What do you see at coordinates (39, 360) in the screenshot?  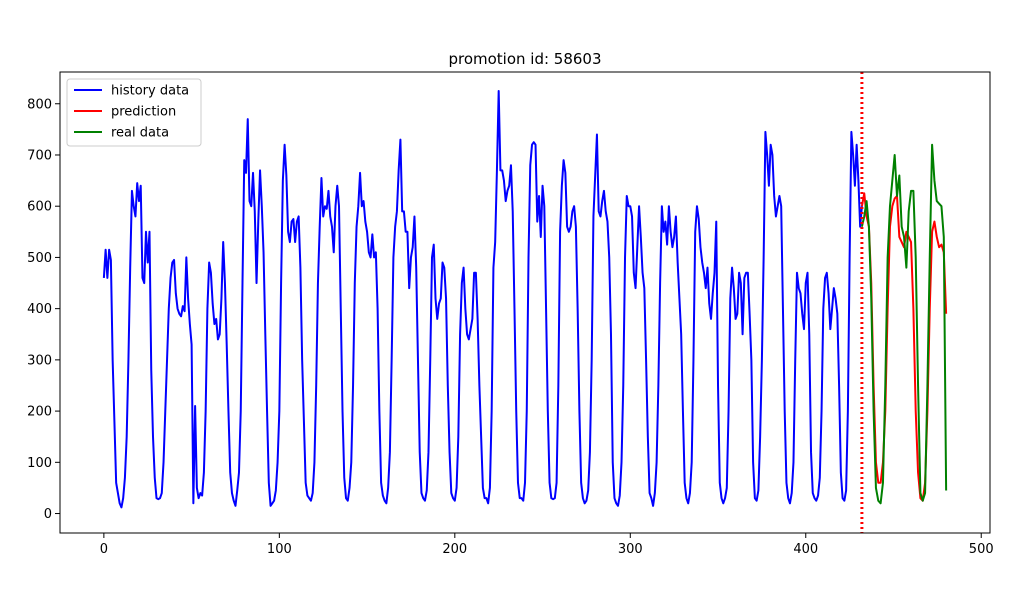 I see `y-tick-label: 300` at bounding box center [39, 360].